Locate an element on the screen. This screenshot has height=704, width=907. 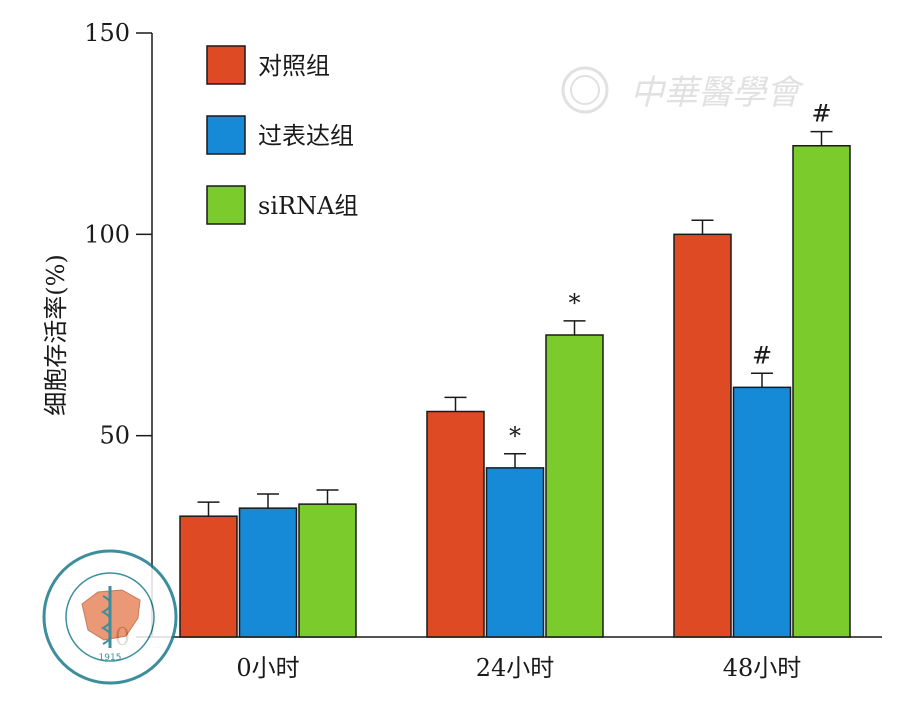
category-label: 0小时 is located at coordinates (267, 668).